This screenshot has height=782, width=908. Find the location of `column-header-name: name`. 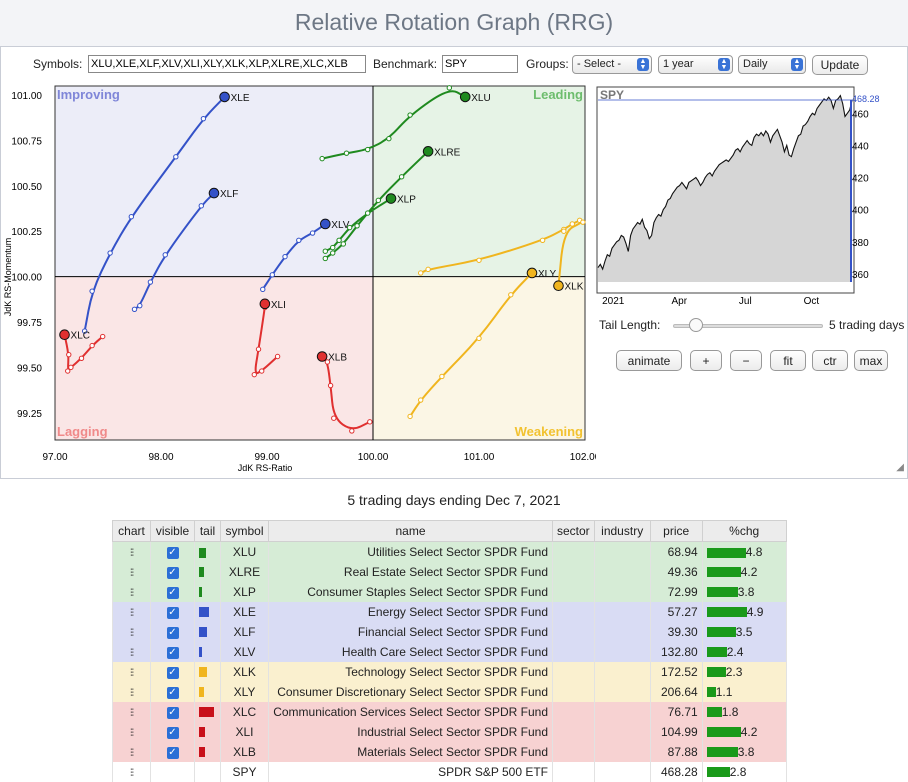

column-header-name: name is located at coordinates (410, 531).